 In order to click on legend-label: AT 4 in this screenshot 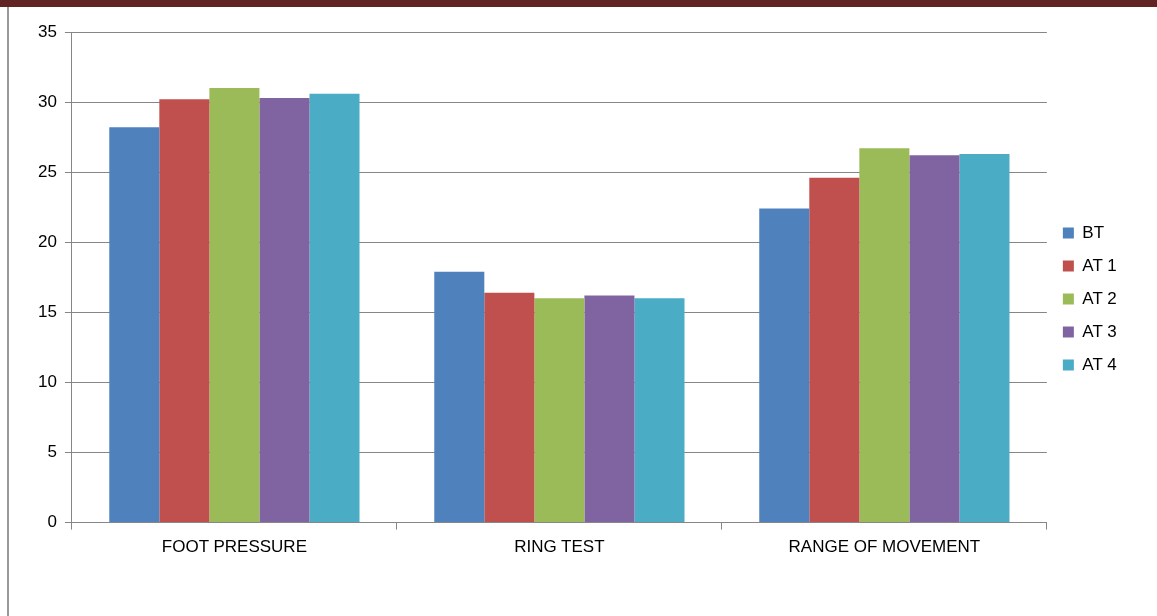, I will do `click(1099, 364)`.